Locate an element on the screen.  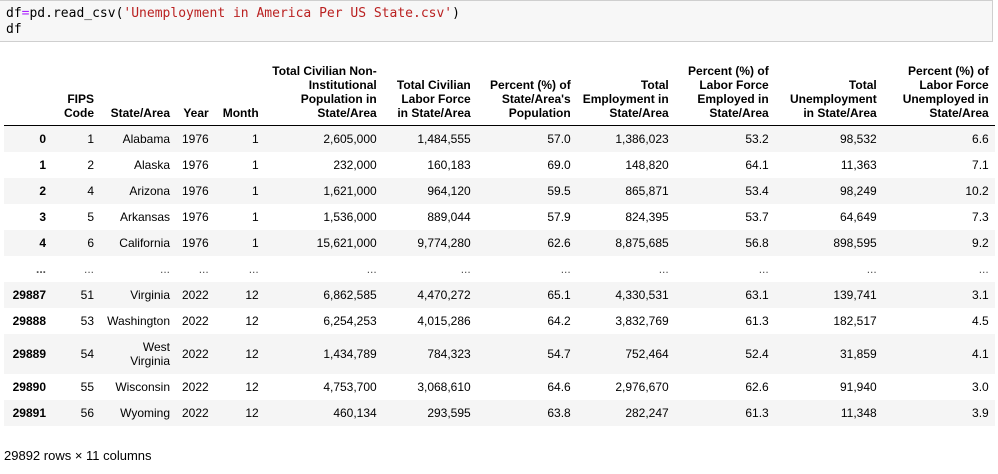
table-cell: 784,323 is located at coordinates (449, 353).